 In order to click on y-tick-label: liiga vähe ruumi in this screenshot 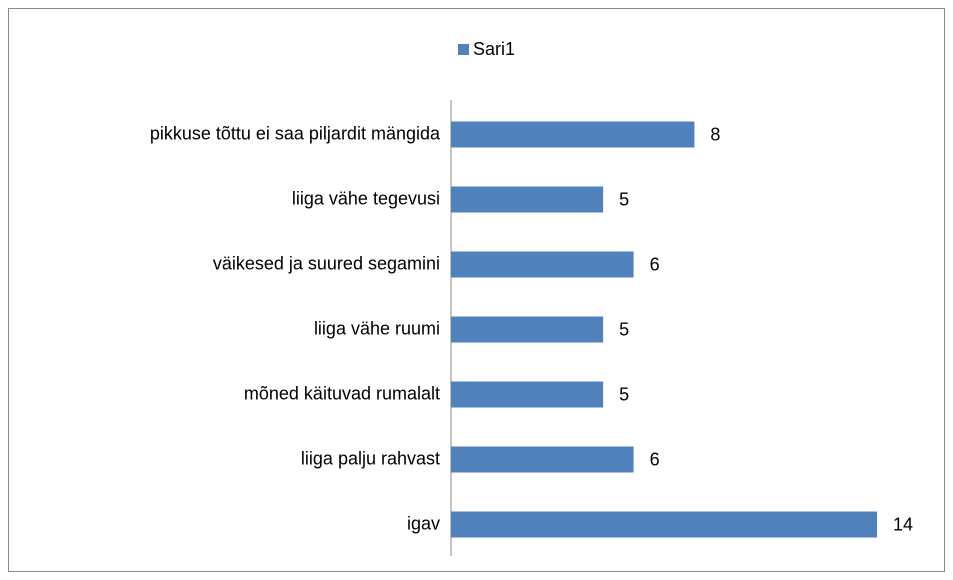, I will do `click(377, 328)`.